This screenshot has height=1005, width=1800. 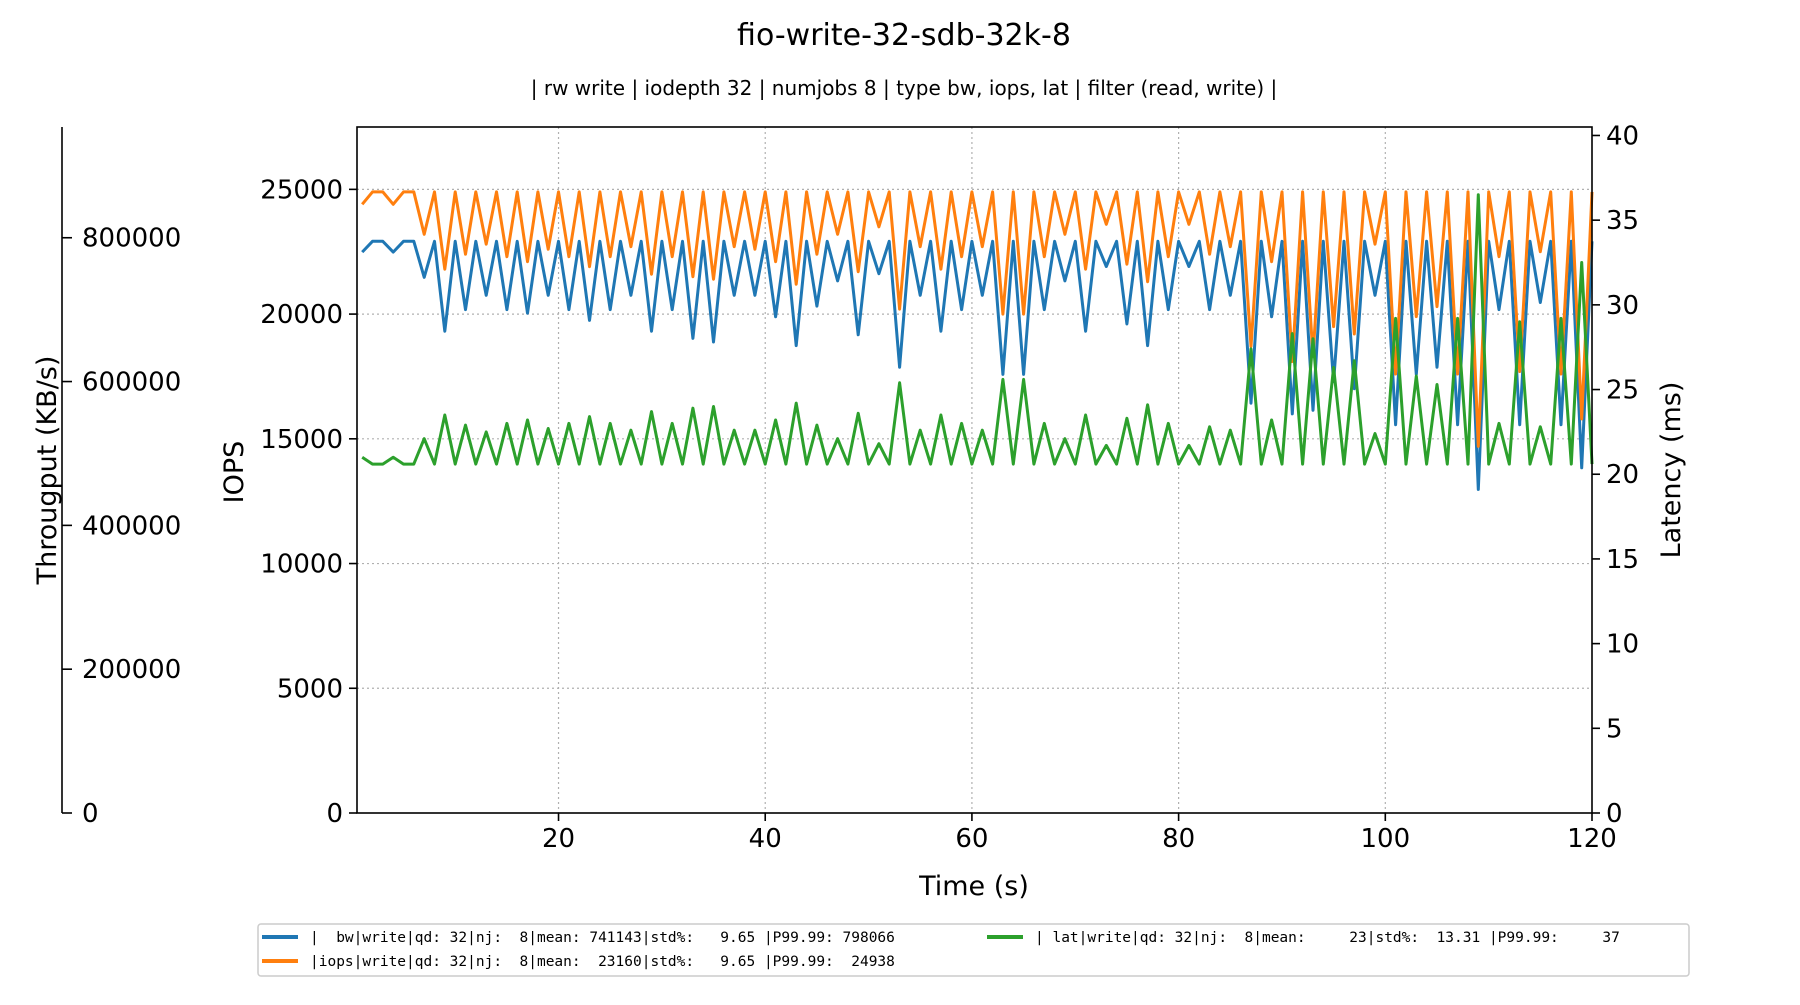 What do you see at coordinates (47, 471) in the screenshot?
I see `throughput-axis-label: Througput (KB/s)` at bounding box center [47, 471].